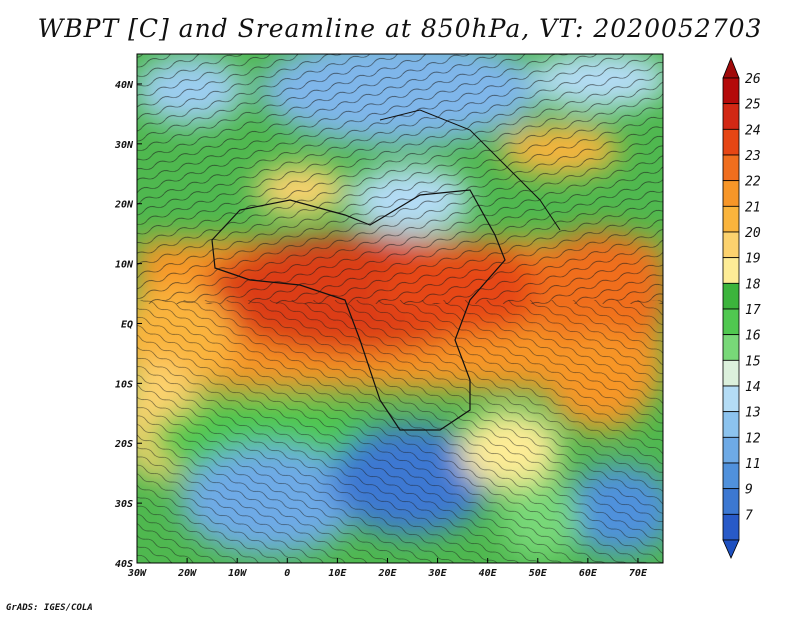 The height and width of the screenshot is (618, 800). Describe the element at coordinates (588, 573) in the screenshot. I see `lon-tick-label: 60E` at that location.